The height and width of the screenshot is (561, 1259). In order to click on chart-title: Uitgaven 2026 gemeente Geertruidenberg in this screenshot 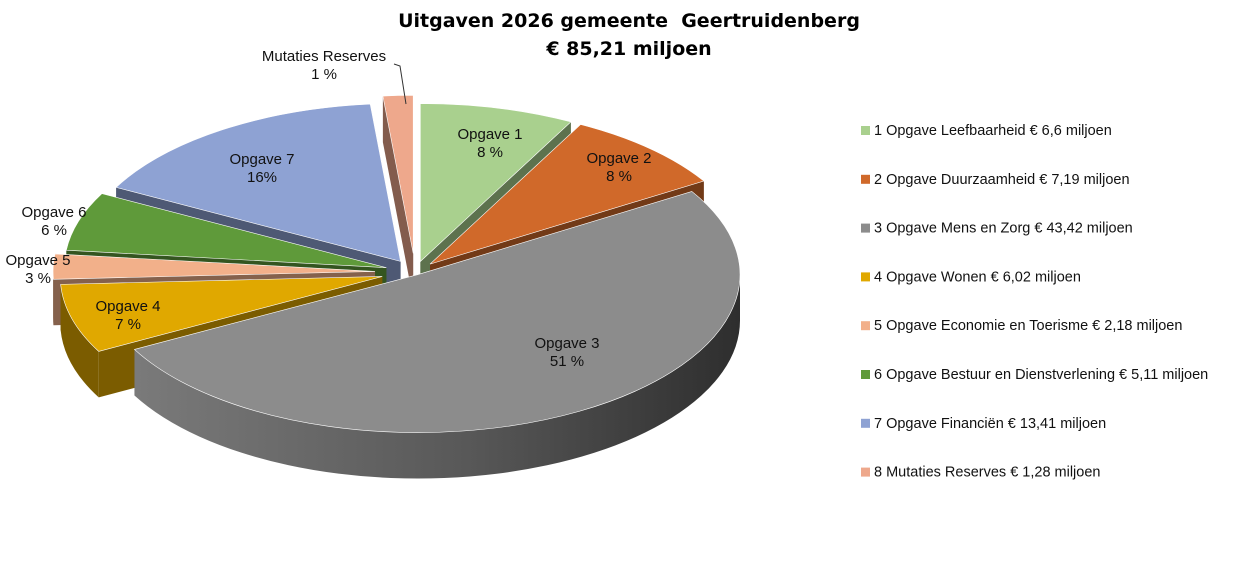, I will do `click(629, 21)`.